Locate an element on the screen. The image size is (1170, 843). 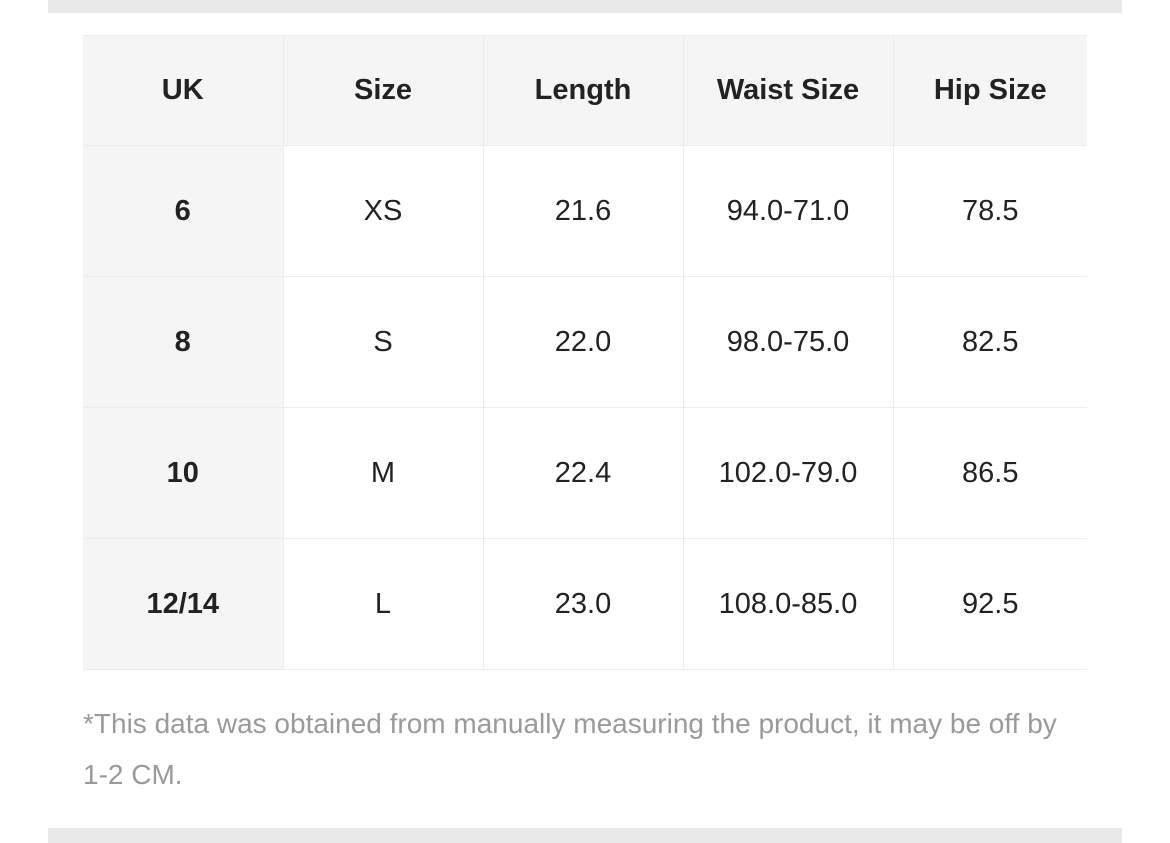
header-length: Length is located at coordinates (583, 90).